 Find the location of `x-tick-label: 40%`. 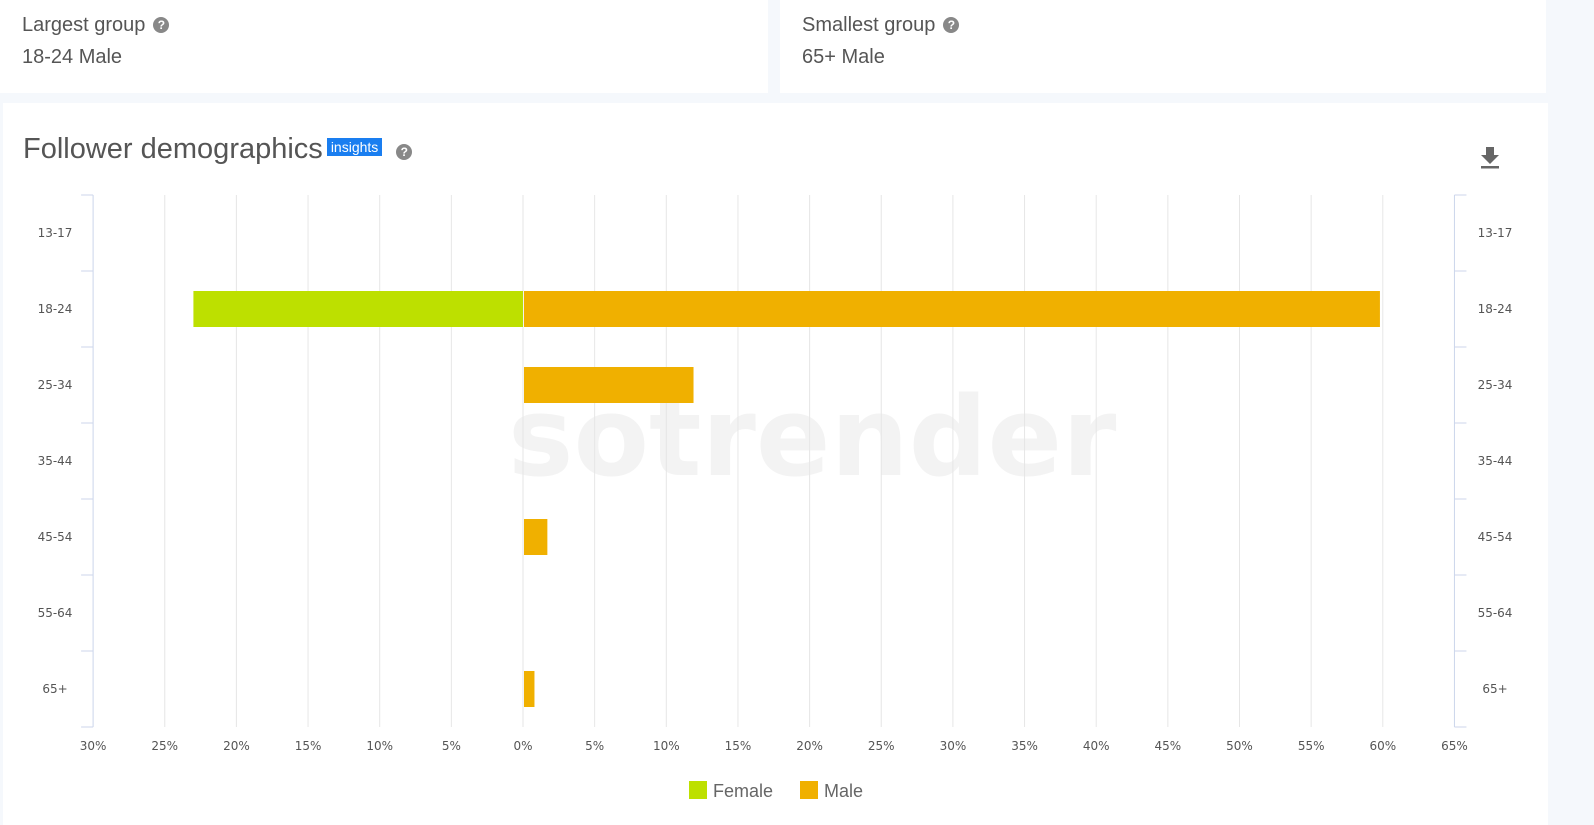

x-tick-label: 40% is located at coordinates (1096, 746).